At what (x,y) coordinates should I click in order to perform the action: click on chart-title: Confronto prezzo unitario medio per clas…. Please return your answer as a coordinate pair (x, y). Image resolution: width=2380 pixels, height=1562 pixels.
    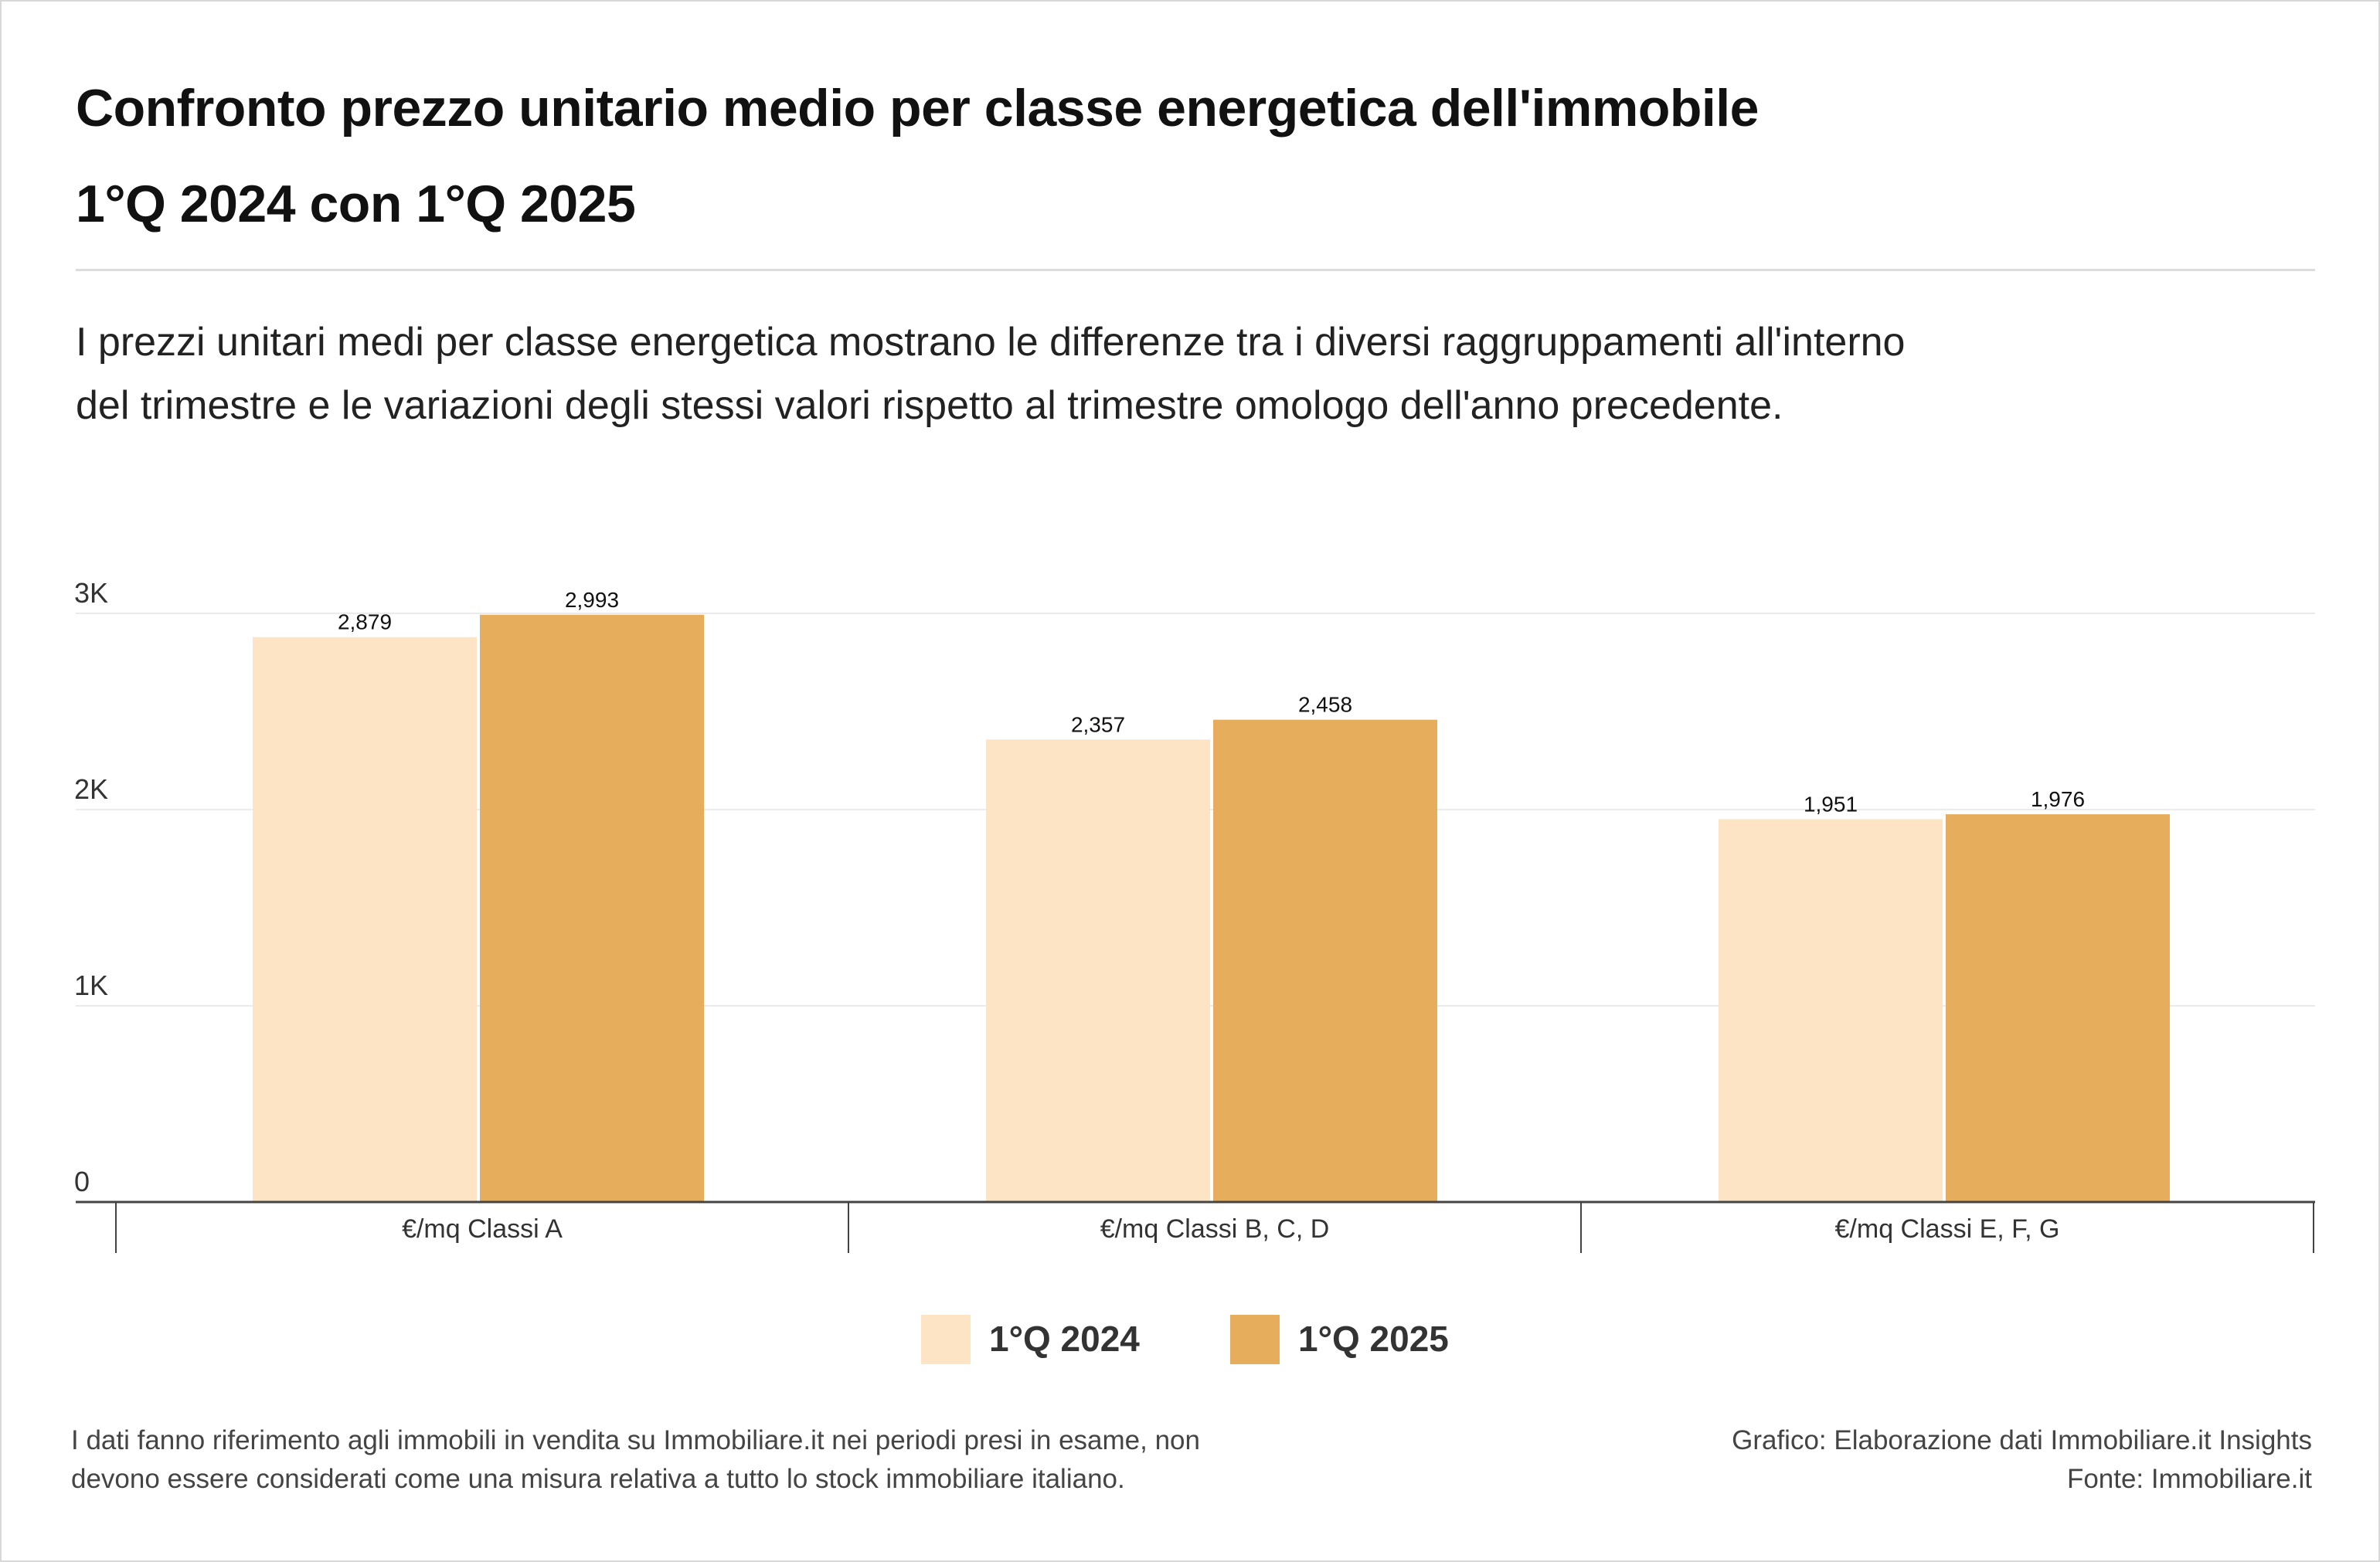
    Looking at the image, I should click on (1196, 156).